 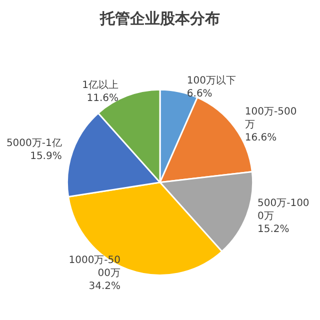 What do you see at coordinates (270, 118) in the screenshot?
I see `slice-label: 100万-500万` at bounding box center [270, 118].